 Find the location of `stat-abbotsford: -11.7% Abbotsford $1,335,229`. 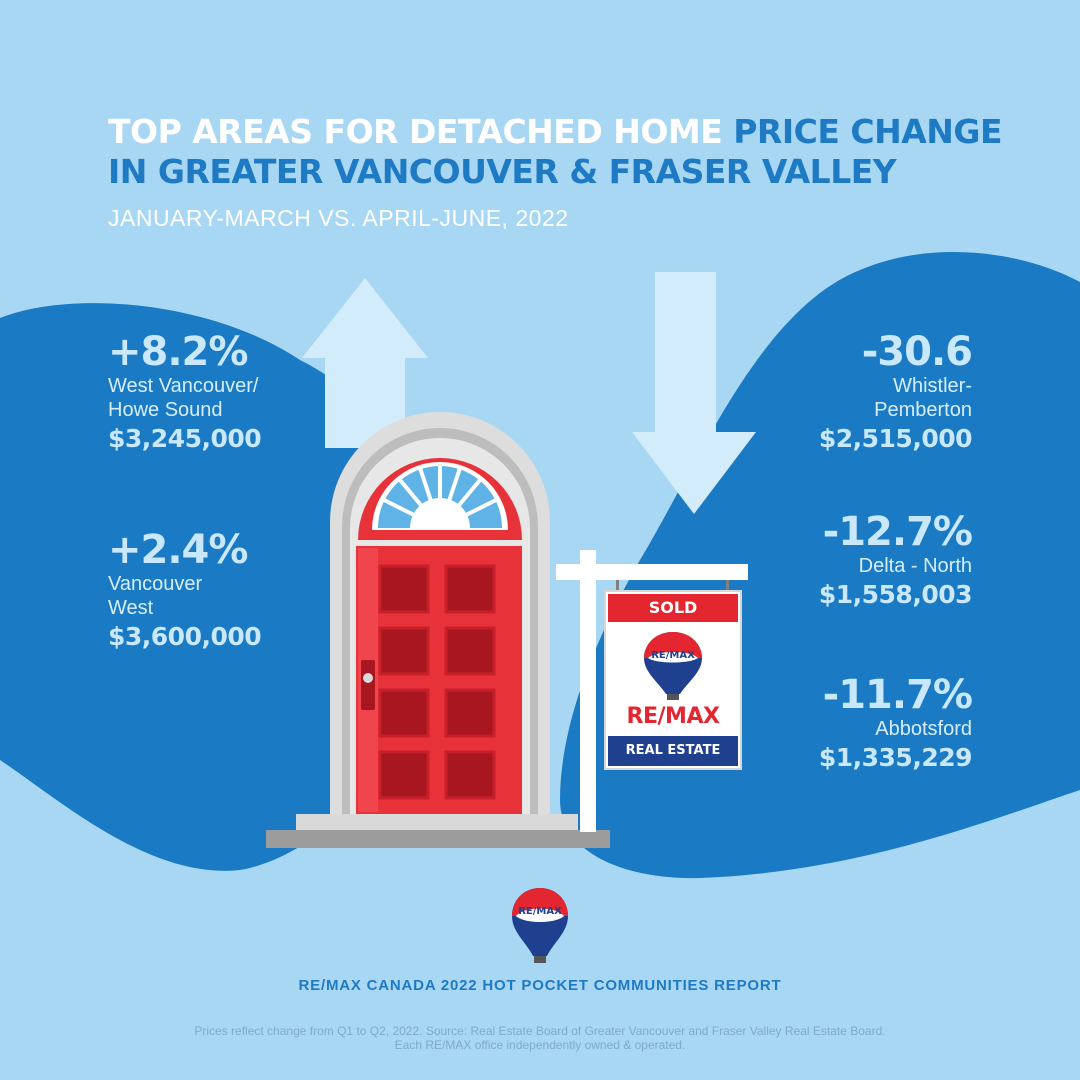

stat-abbotsford: -11.7% Abbotsford $1,335,229 is located at coordinates (895, 723).